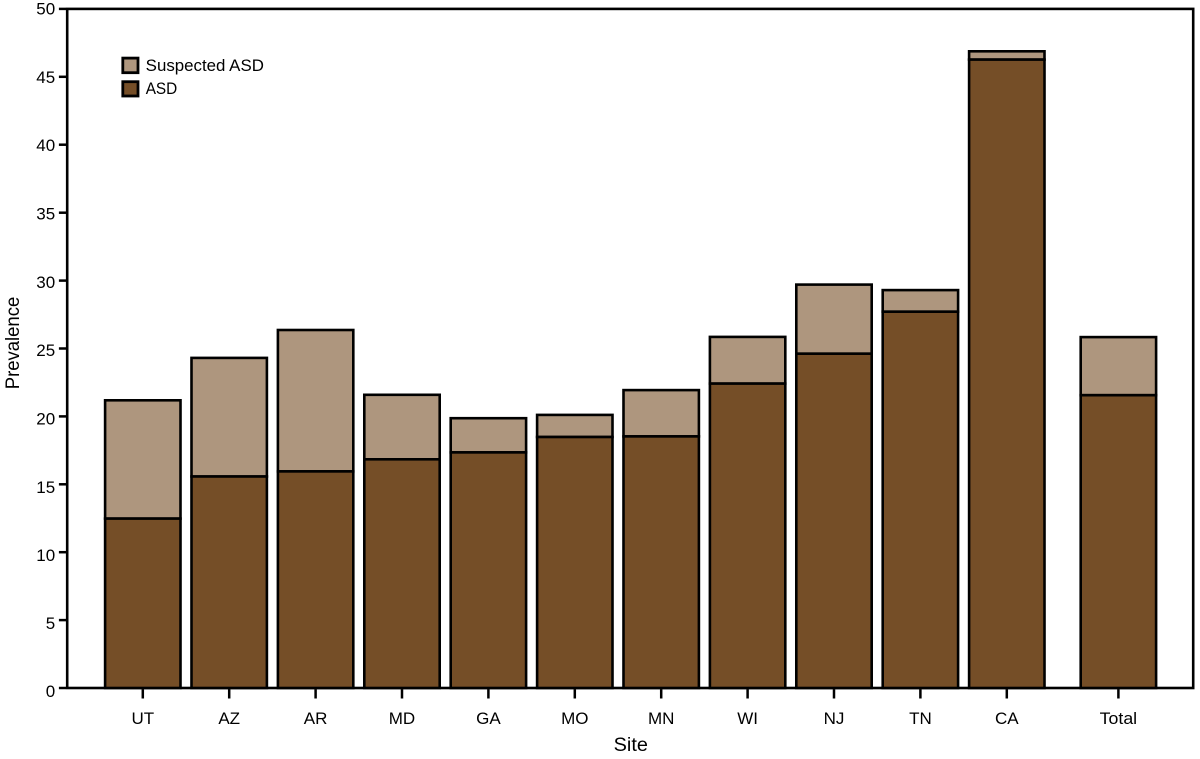 The height and width of the screenshot is (759, 1200). What do you see at coordinates (229, 718) in the screenshot?
I see `svg-text: AZ` at bounding box center [229, 718].